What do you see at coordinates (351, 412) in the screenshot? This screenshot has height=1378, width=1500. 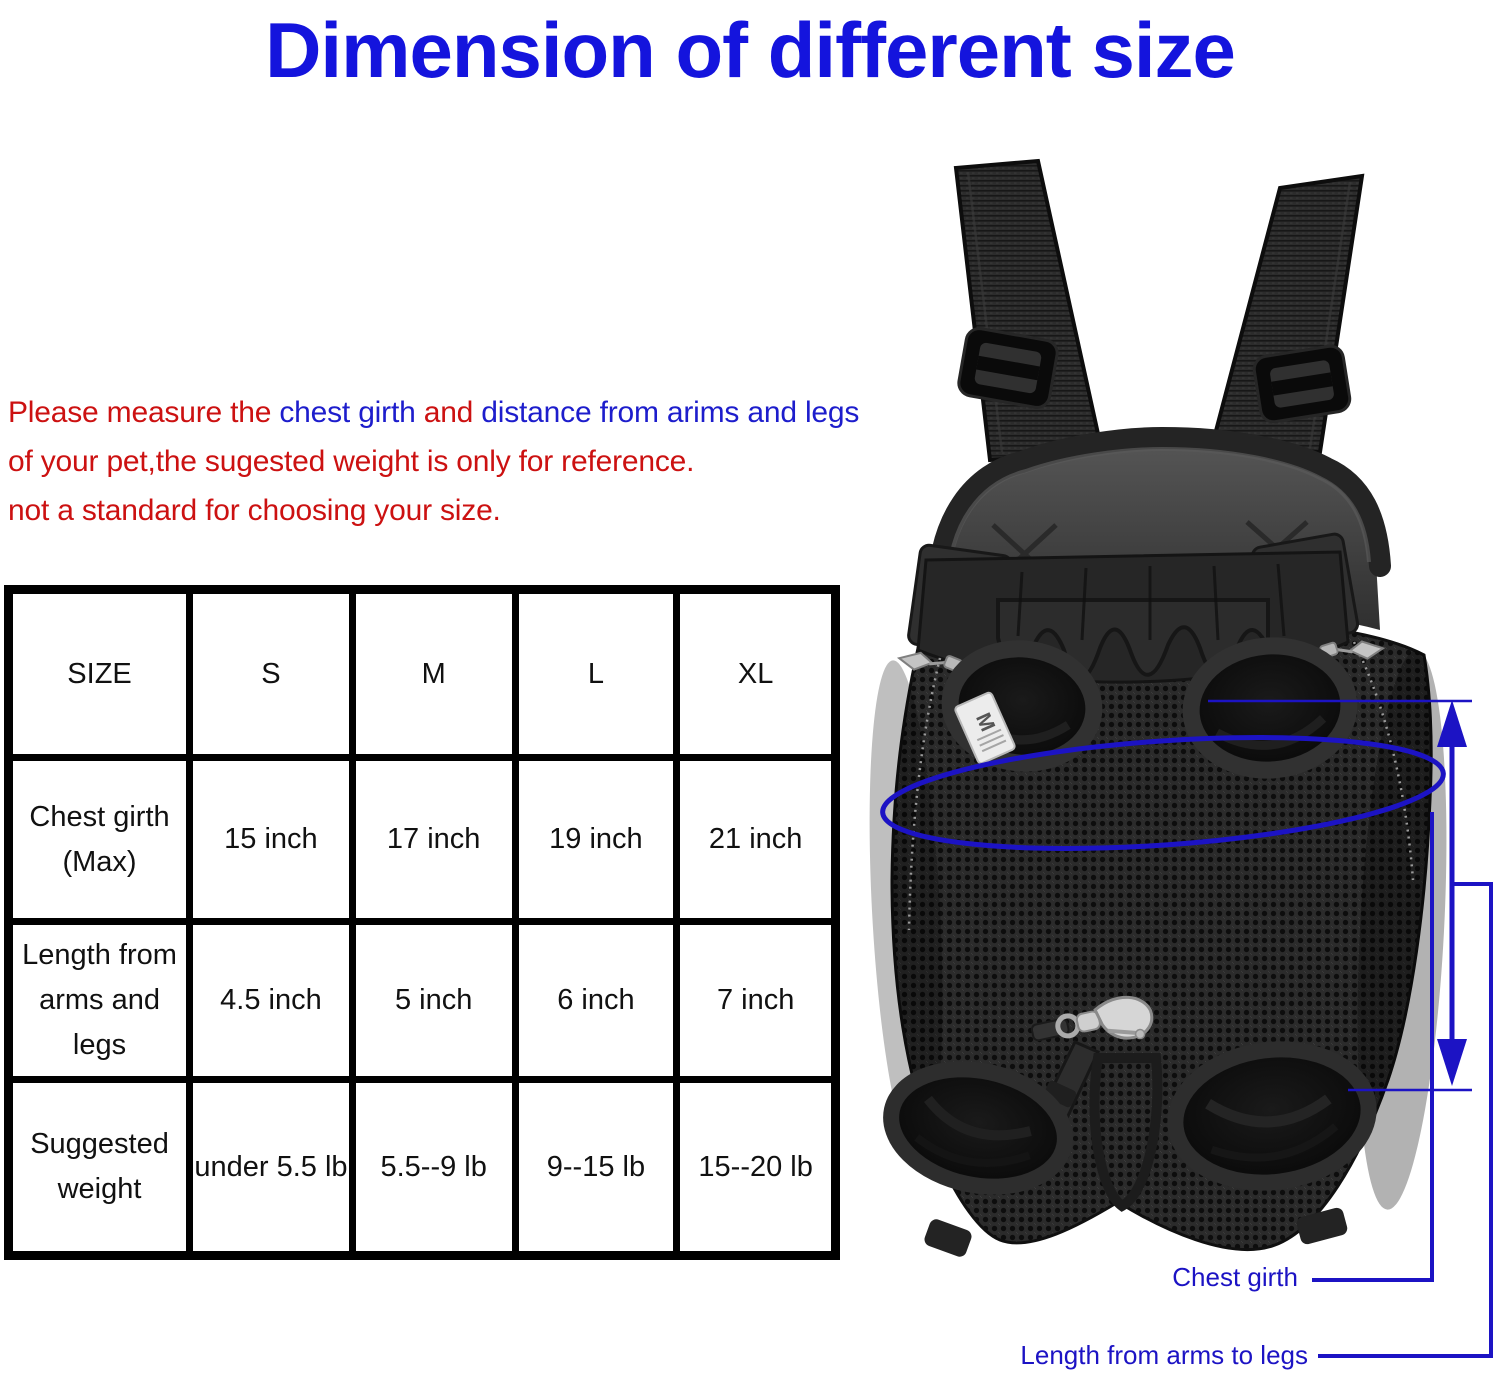 I see `note-seg-2: chest girth` at bounding box center [351, 412].